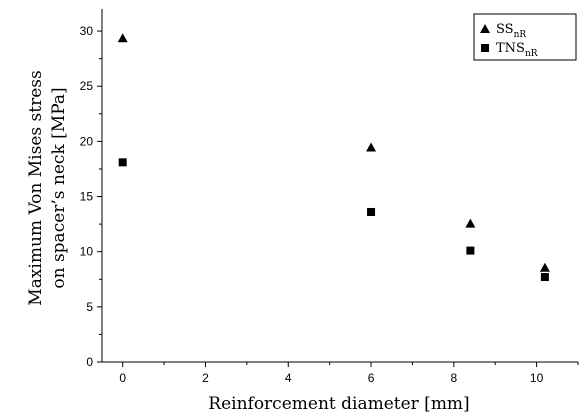  Describe the element at coordinates (453, 378) in the screenshot. I see `x-tick-label: 8` at that location.